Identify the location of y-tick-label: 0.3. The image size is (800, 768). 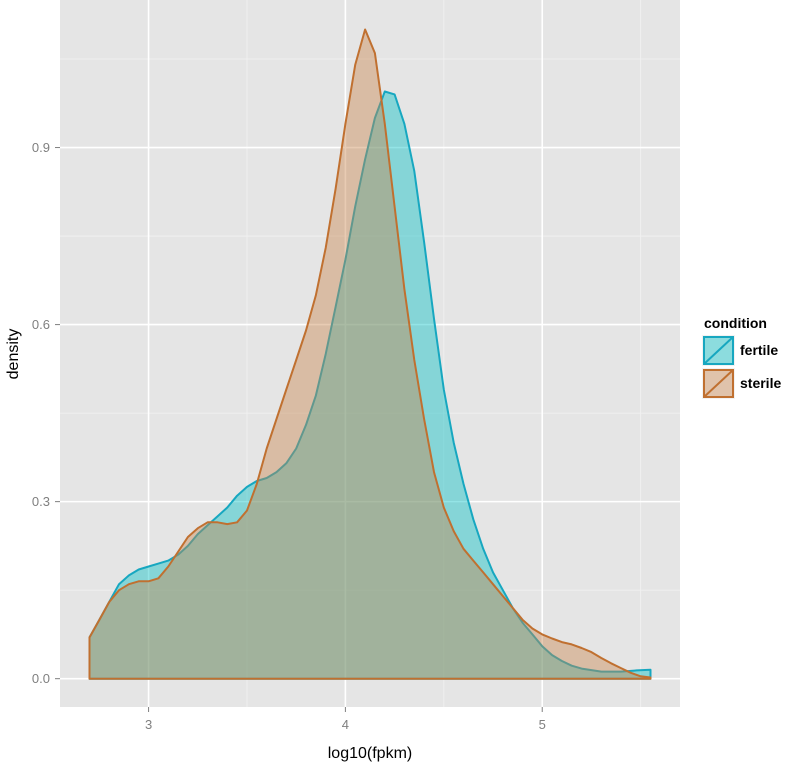
(41, 501).